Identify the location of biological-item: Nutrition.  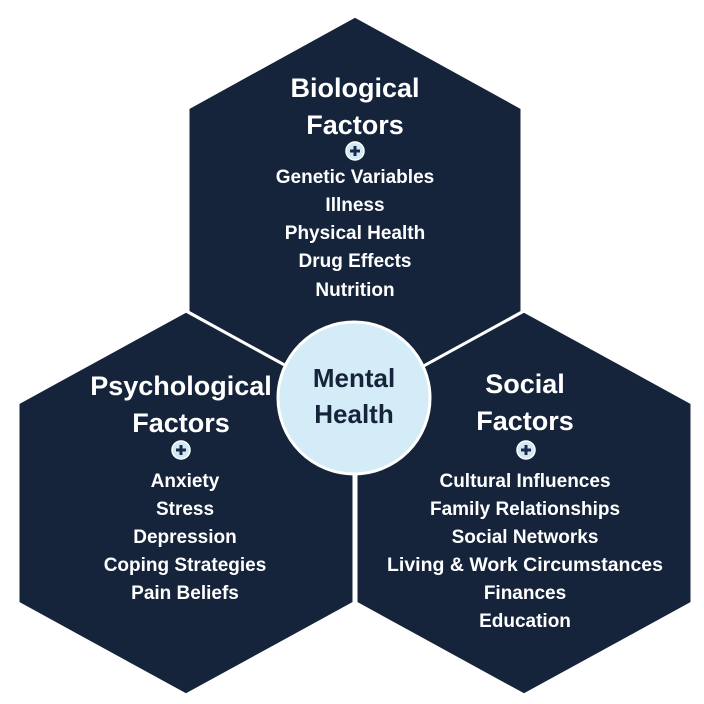
(354, 290).